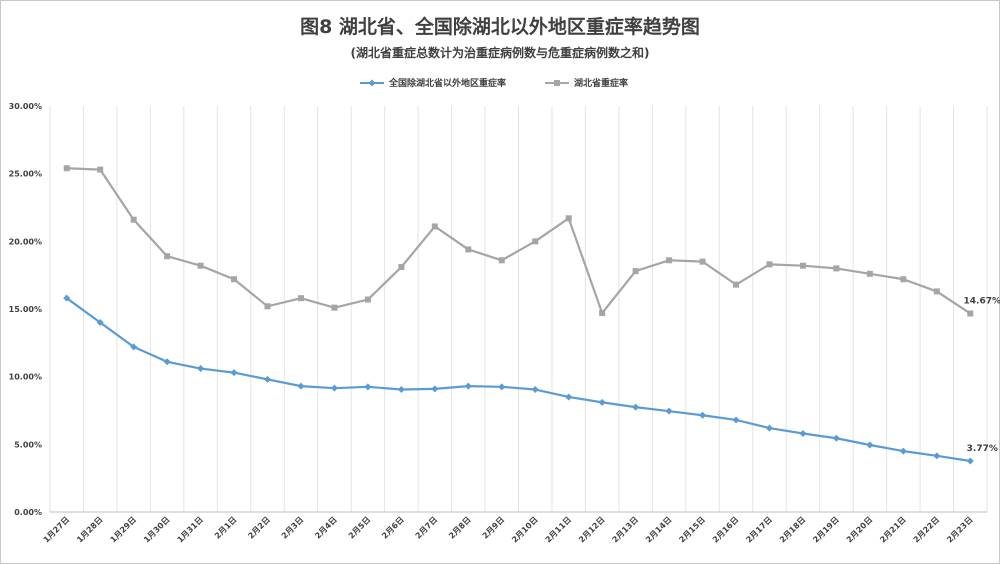 This screenshot has height=564, width=1000. I want to click on x-tick-label: 2月6日, so click(393, 528).